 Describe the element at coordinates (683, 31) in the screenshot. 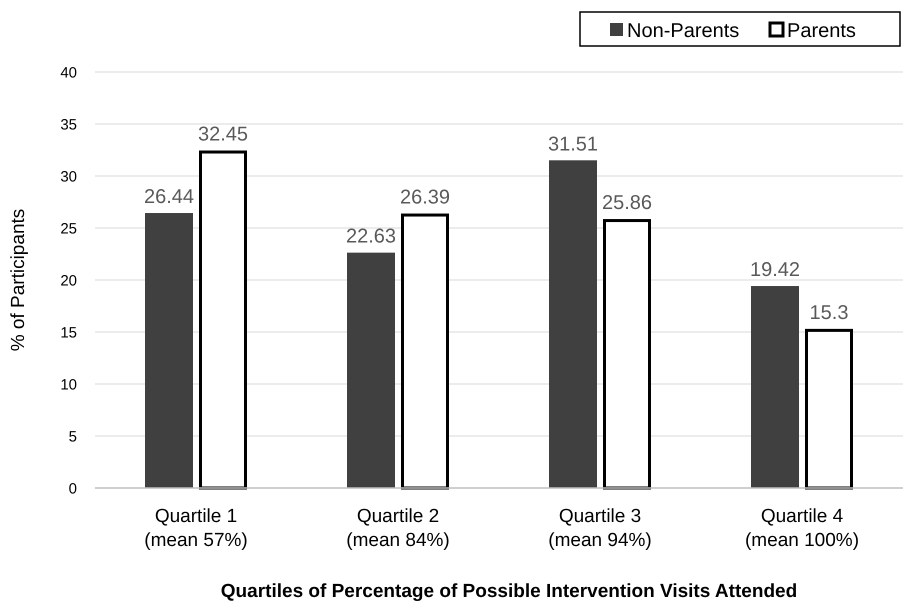

I see `legend-label: Non-Parents` at that location.